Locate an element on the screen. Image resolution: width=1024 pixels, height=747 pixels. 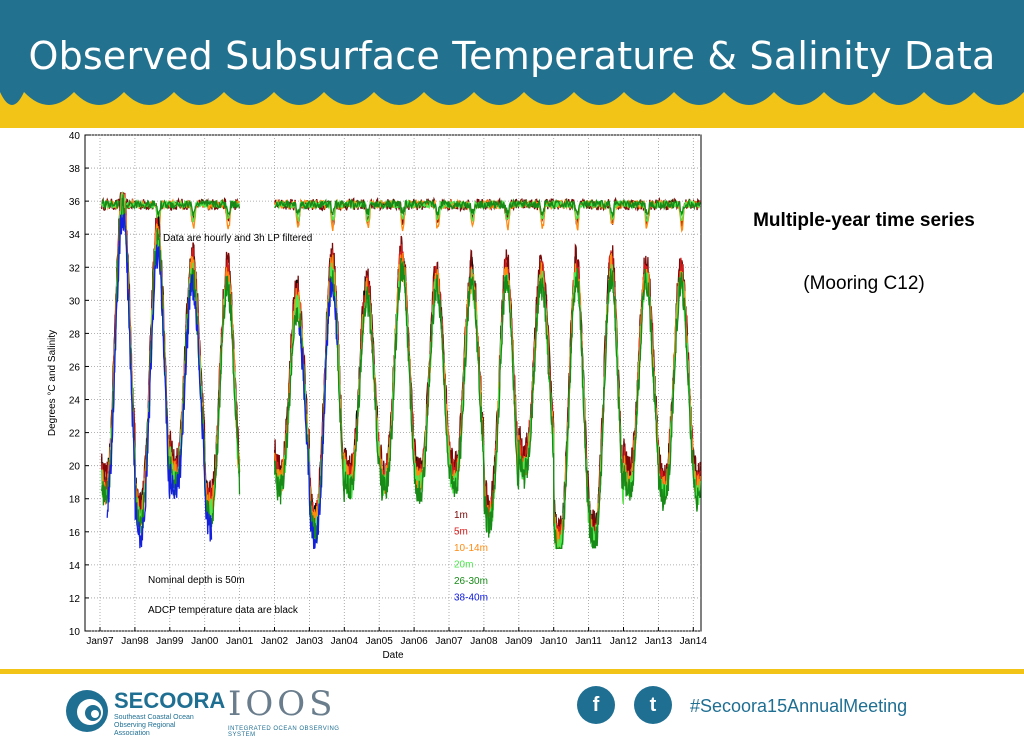
y-tick-label: 16 is located at coordinates (75, 533).